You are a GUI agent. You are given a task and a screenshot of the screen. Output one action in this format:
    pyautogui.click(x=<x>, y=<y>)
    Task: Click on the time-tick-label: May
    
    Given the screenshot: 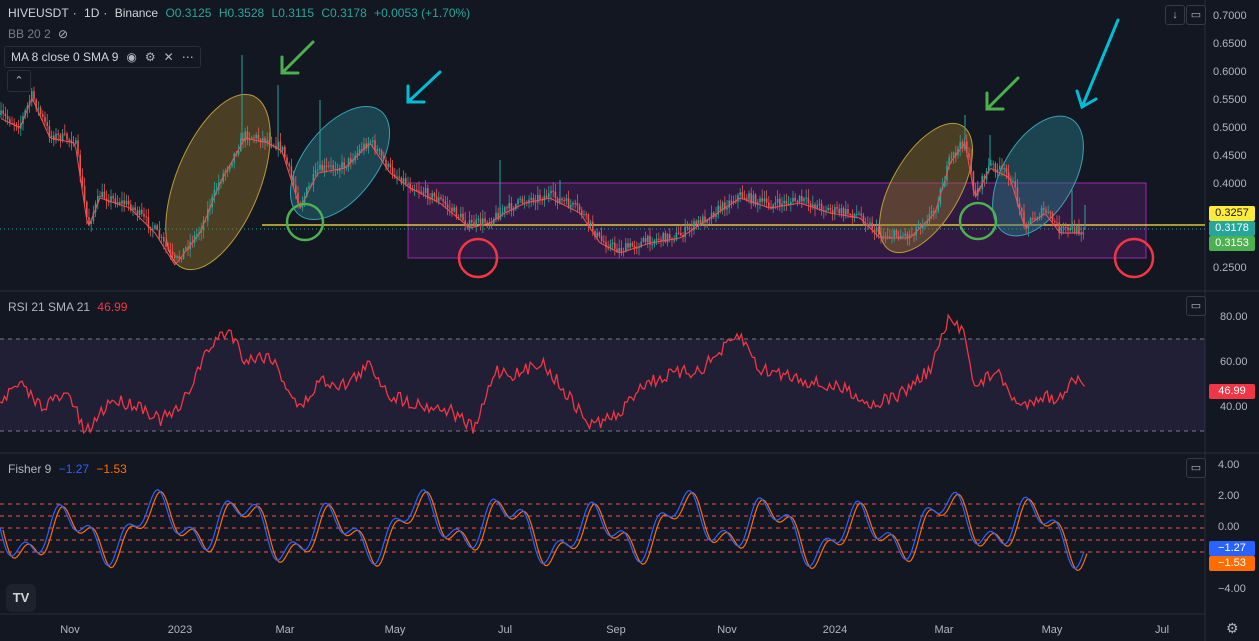 What is the action you would take?
    pyautogui.click(x=395, y=630)
    